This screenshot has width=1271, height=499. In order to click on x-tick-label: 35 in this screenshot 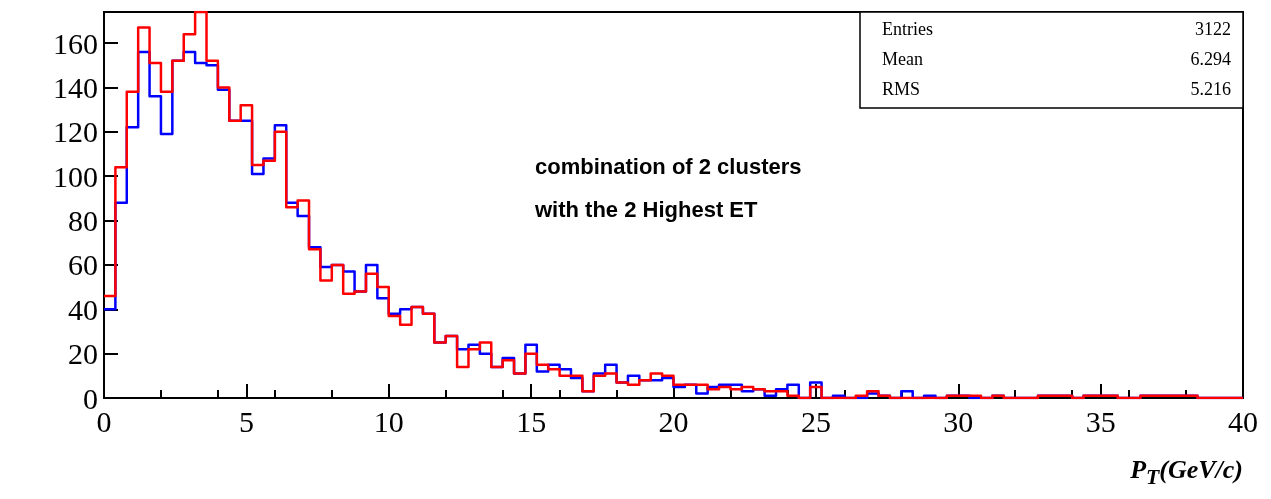, I will do `click(1100, 421)`.